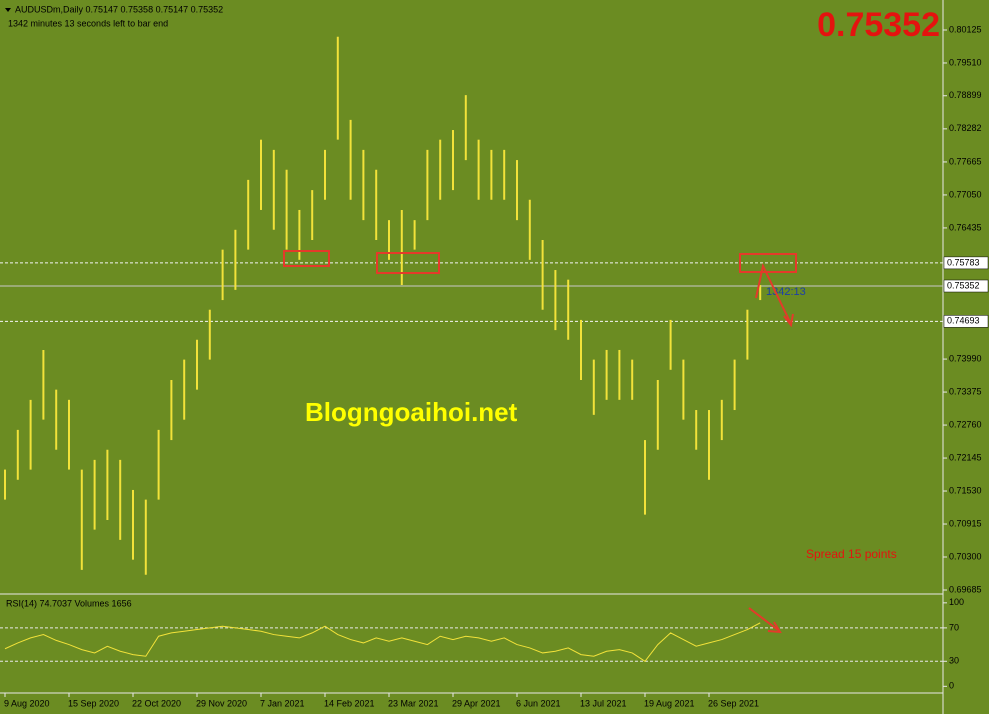 The image size is (989, 714). Describe the element at coordinates (965, 62) in the screenshot. I see `y-tick-label: 0.79510` at that location.